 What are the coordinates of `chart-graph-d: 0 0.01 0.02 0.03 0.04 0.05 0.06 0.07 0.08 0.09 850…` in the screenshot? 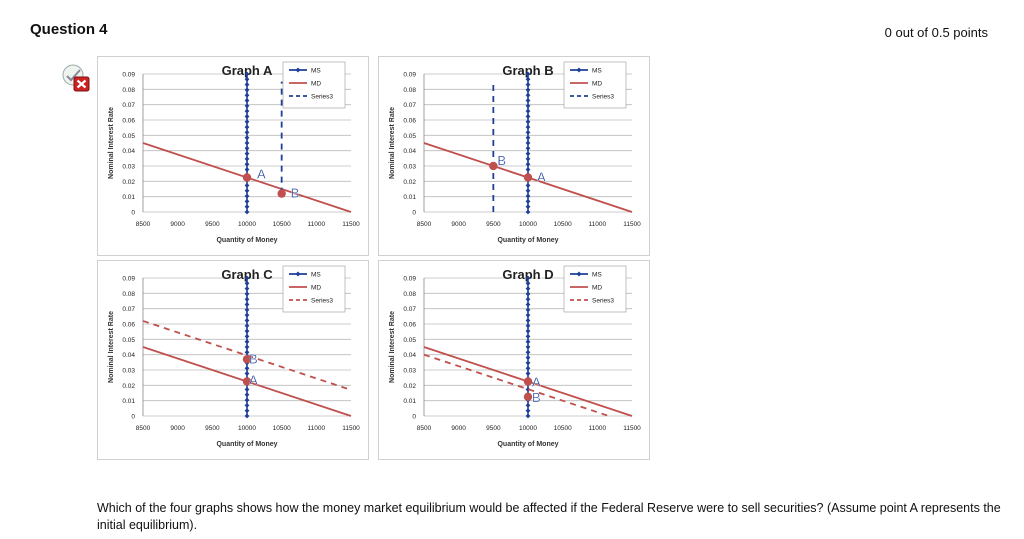 It's located at (514, 360).